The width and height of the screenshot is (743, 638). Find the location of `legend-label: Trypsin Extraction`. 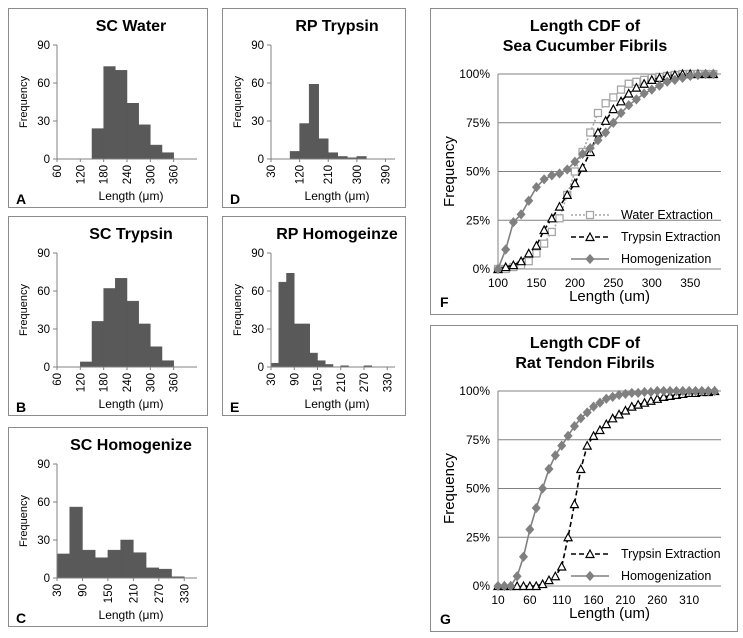

legend-label: Trypsin Extraction is located at coordinates (671, 237).